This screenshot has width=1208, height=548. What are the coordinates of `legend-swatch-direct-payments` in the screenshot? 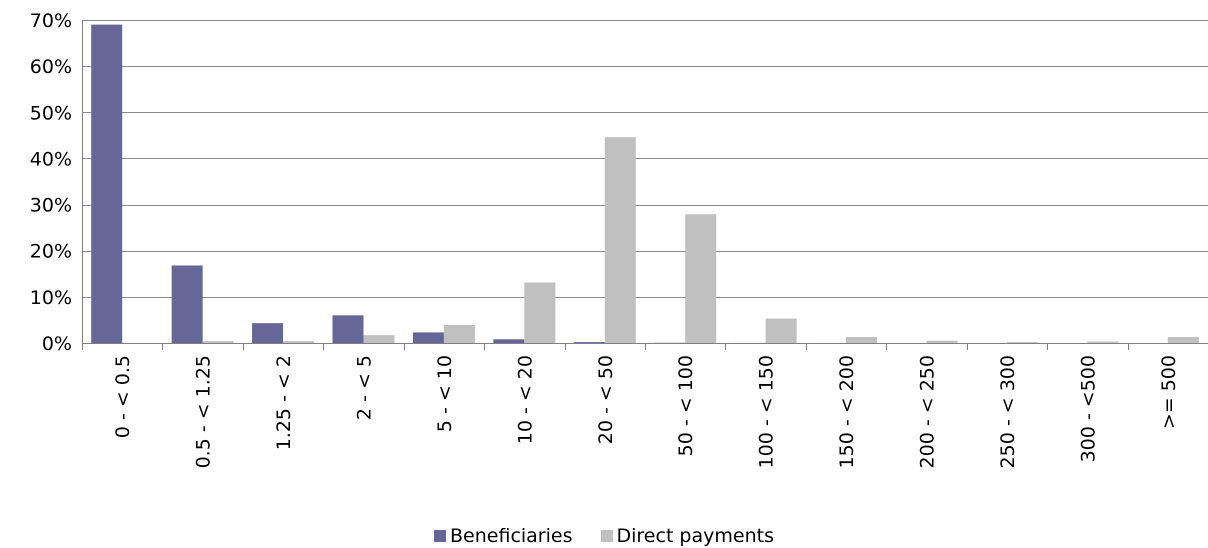 It's located at (606, 536).